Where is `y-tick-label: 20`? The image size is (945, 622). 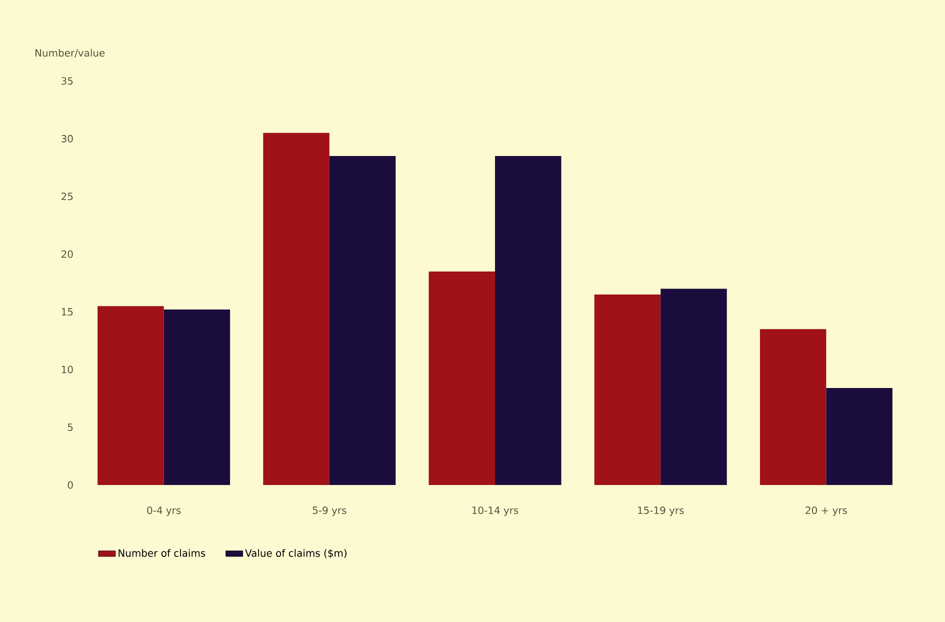
y-tick-label: 20 is located at coordinates (67, 254).